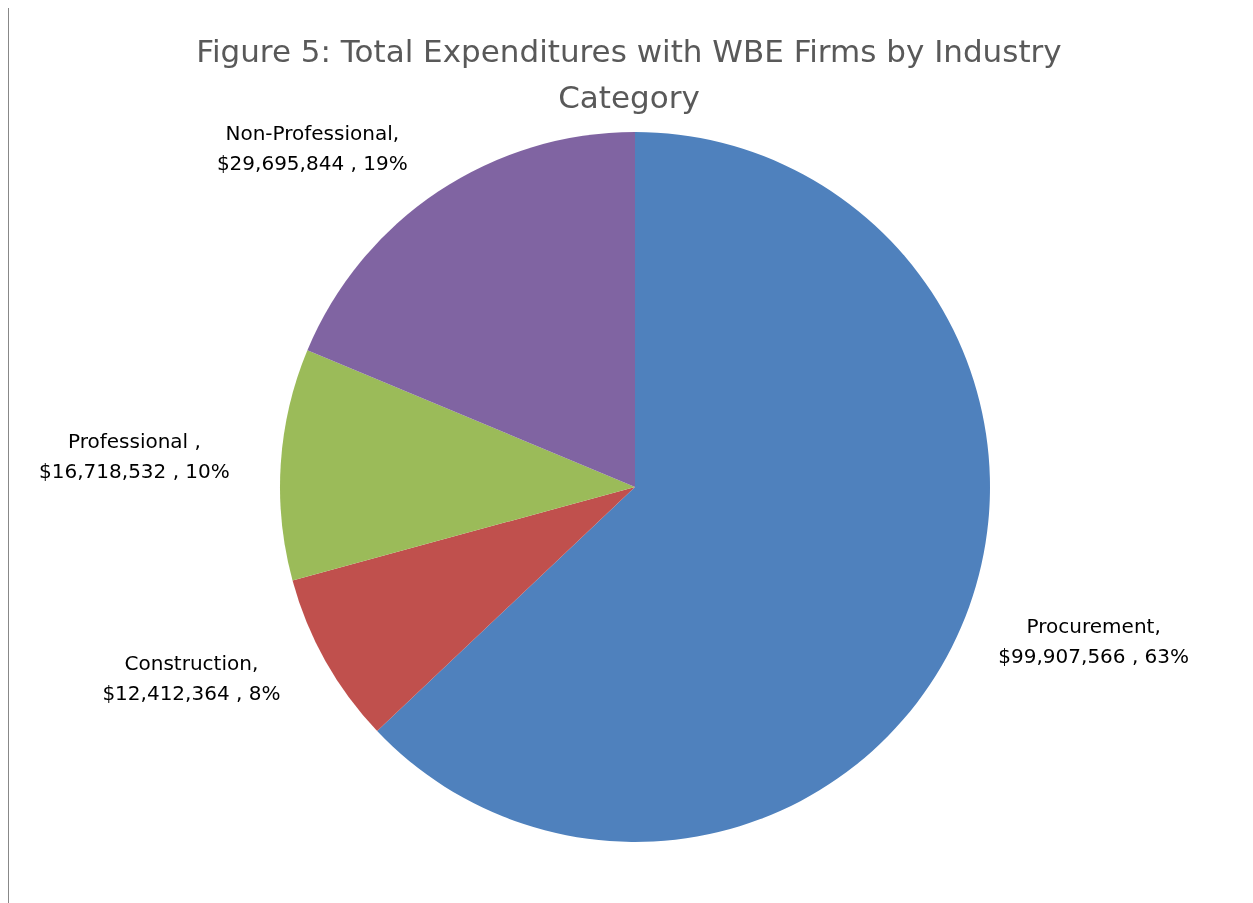 Image resolution: width=1253 pixels, height=903 pixels. What do you see at coordinates (312, 148) in the screenshot?
I see `slice-label: Non-Professional, $29,695,844 , 19%` at bounding box center [312, 148].